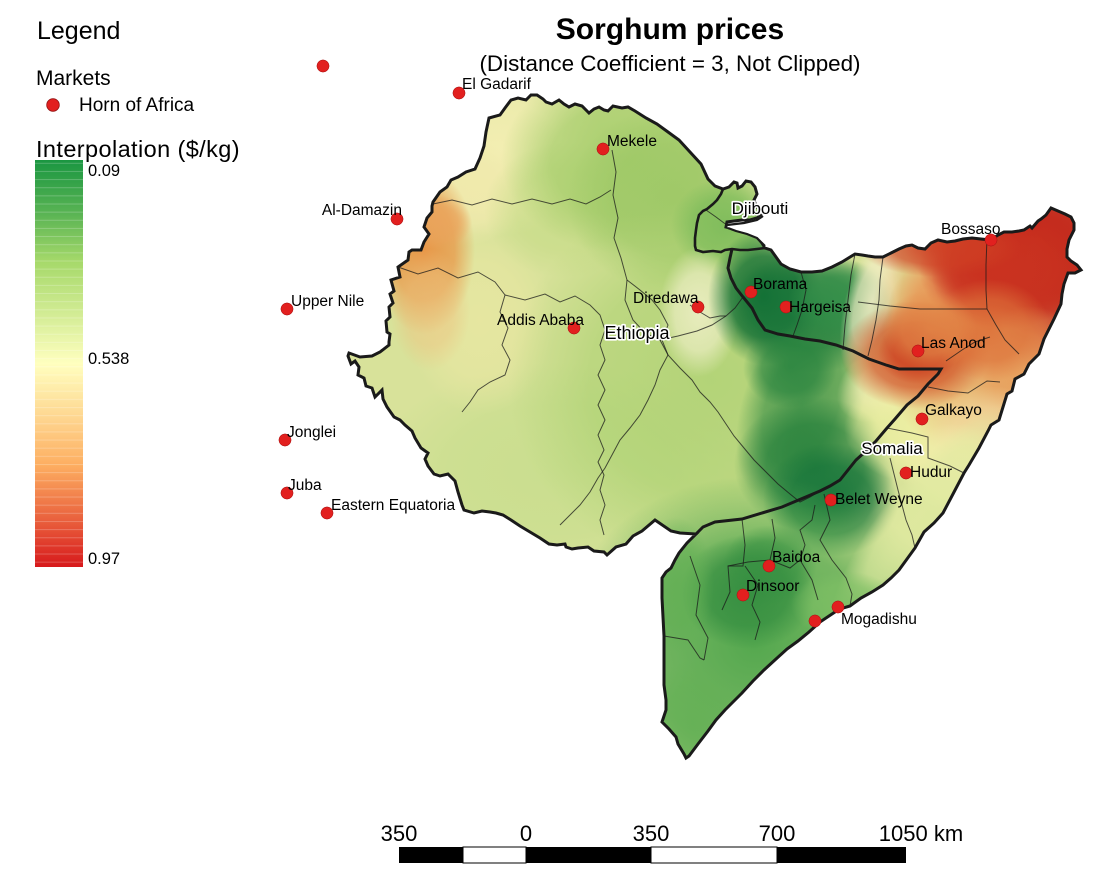  Describe the element at coordinates (73, 78) in the screenshot. I see `svg-text: Markets` at that location.